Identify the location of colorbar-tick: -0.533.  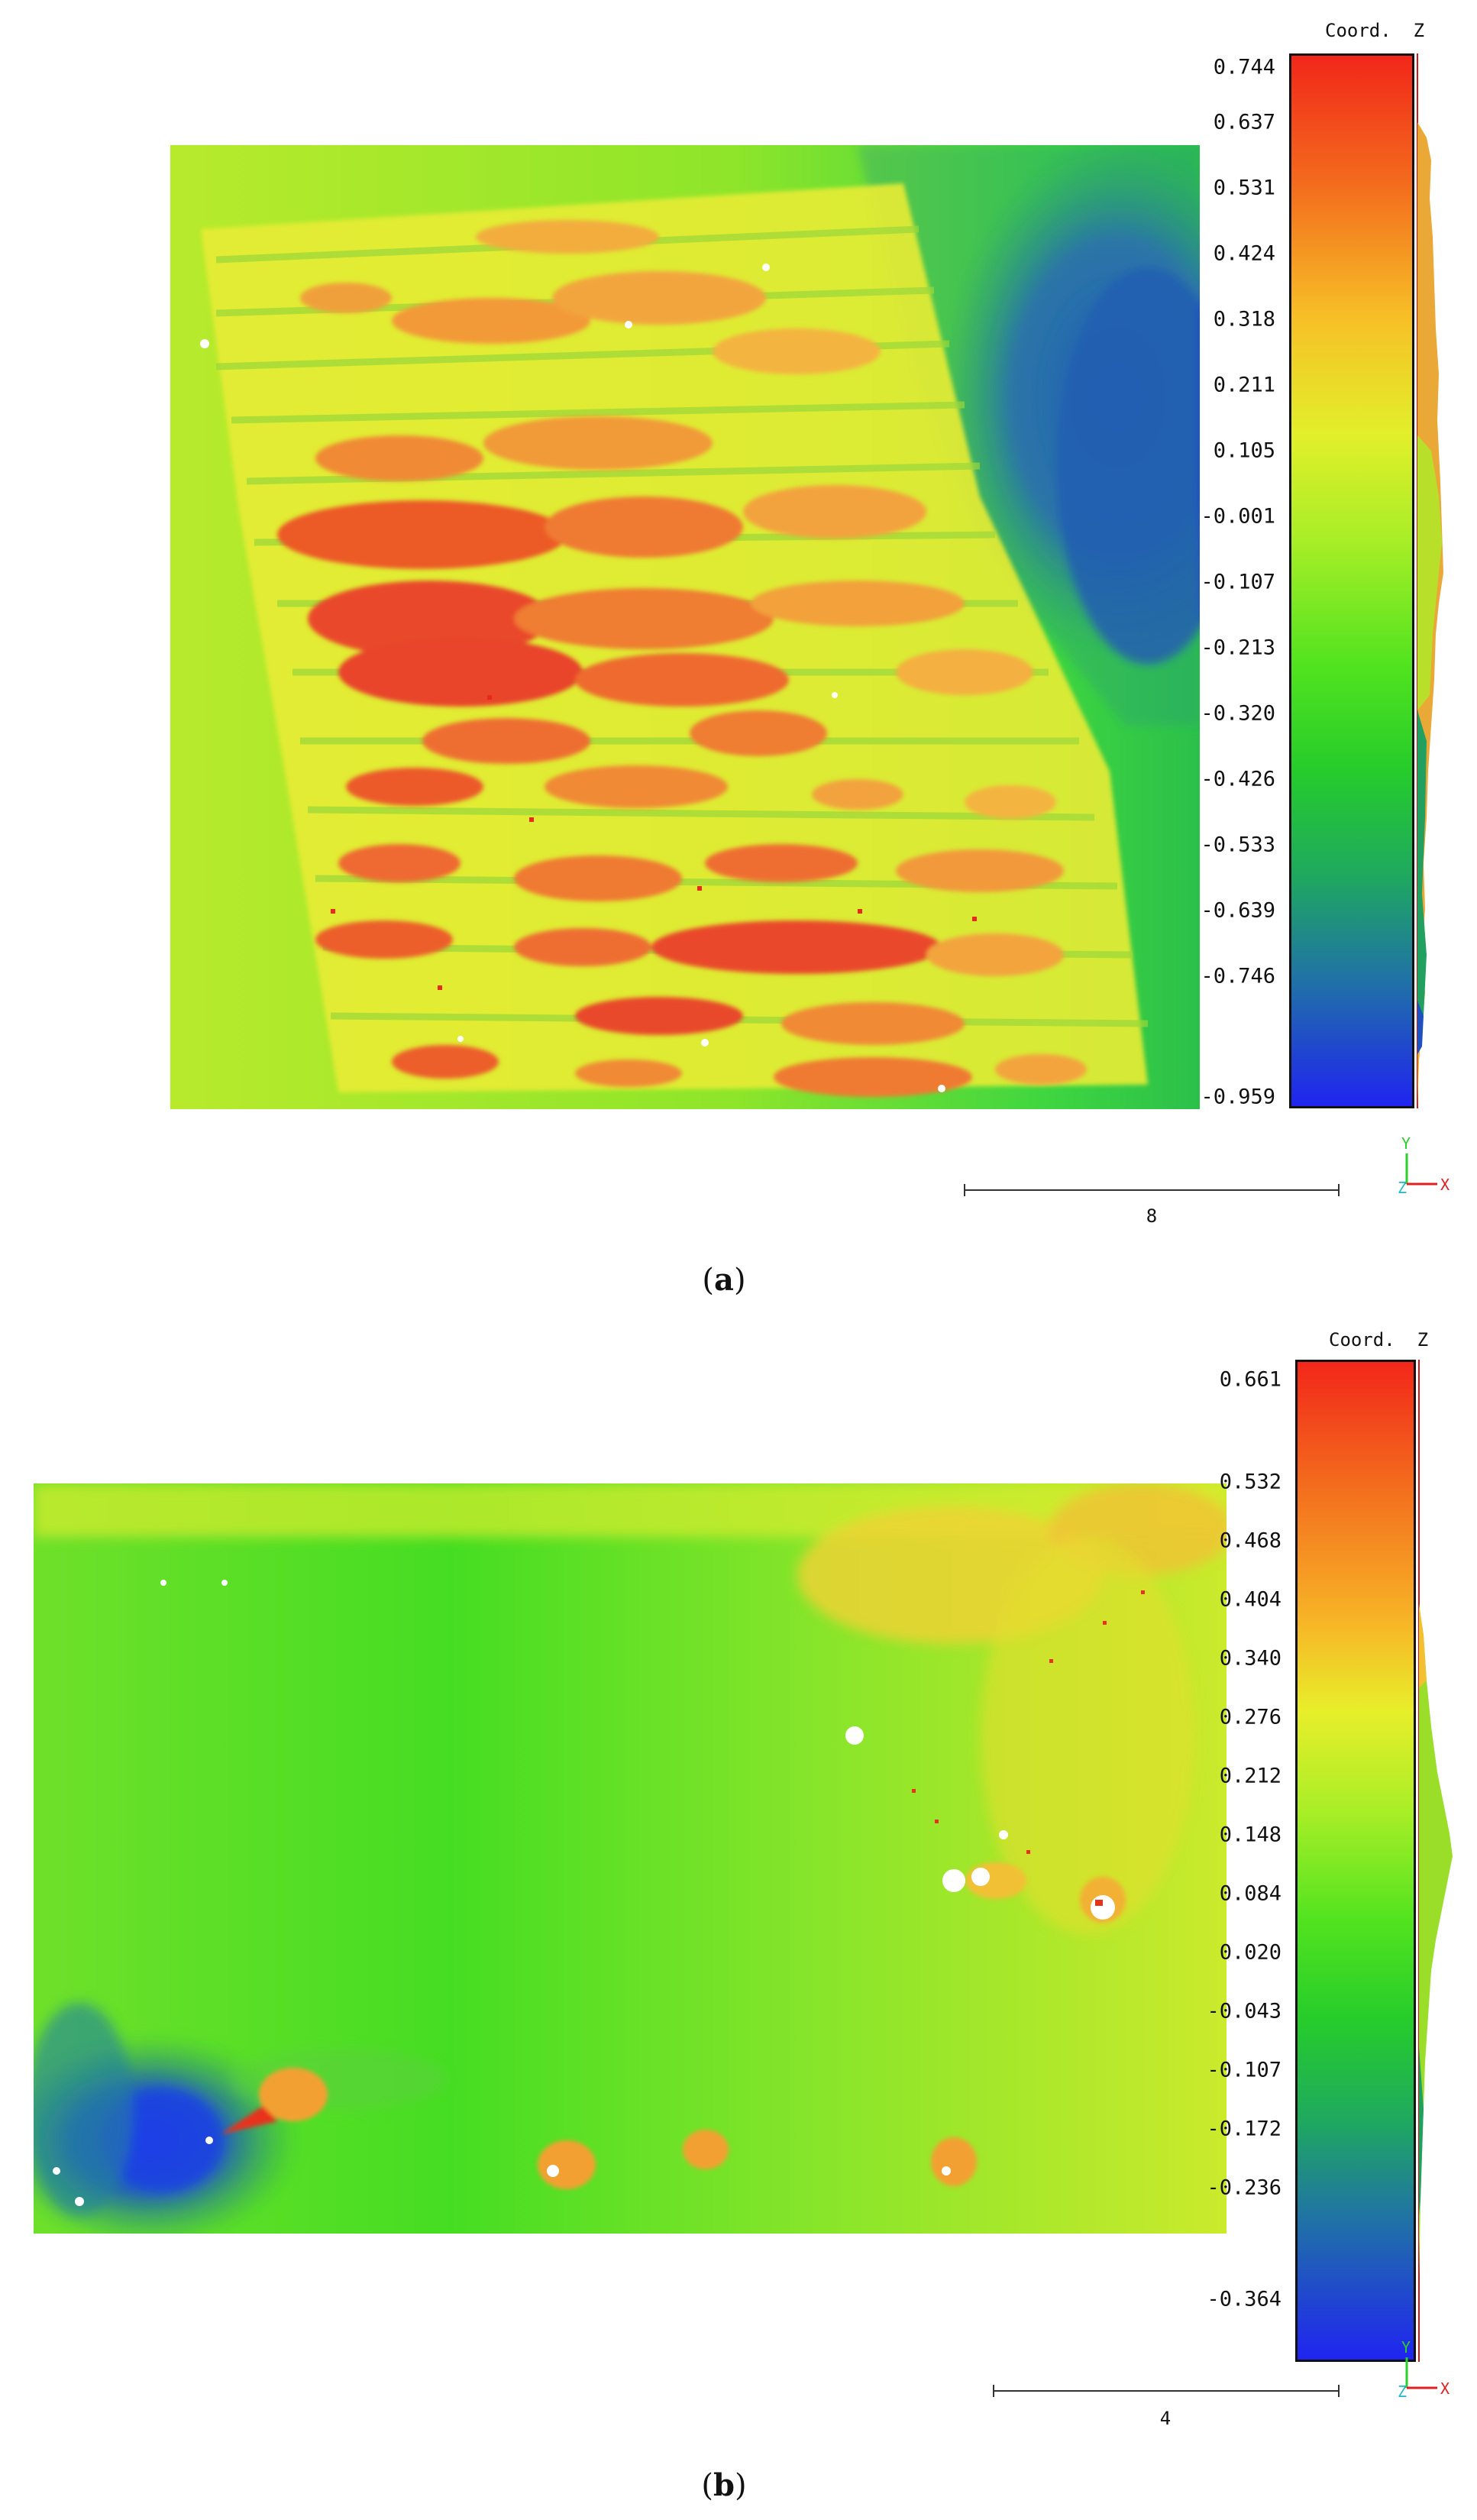
(1238, 845).